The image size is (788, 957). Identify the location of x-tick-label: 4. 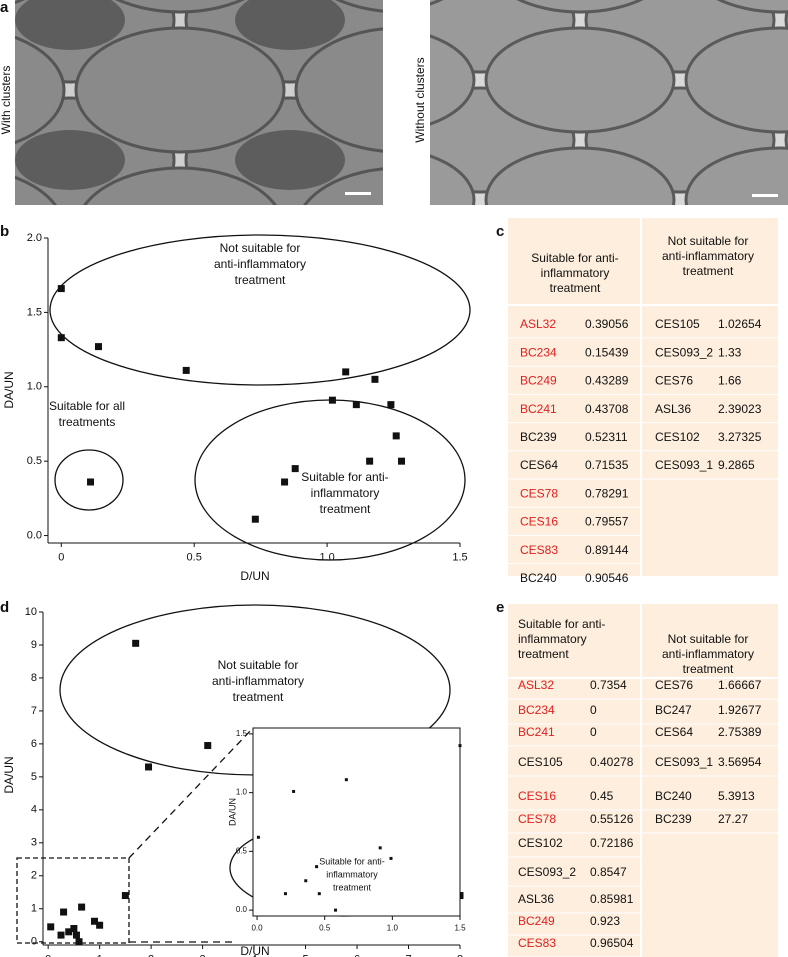
(254, 955).